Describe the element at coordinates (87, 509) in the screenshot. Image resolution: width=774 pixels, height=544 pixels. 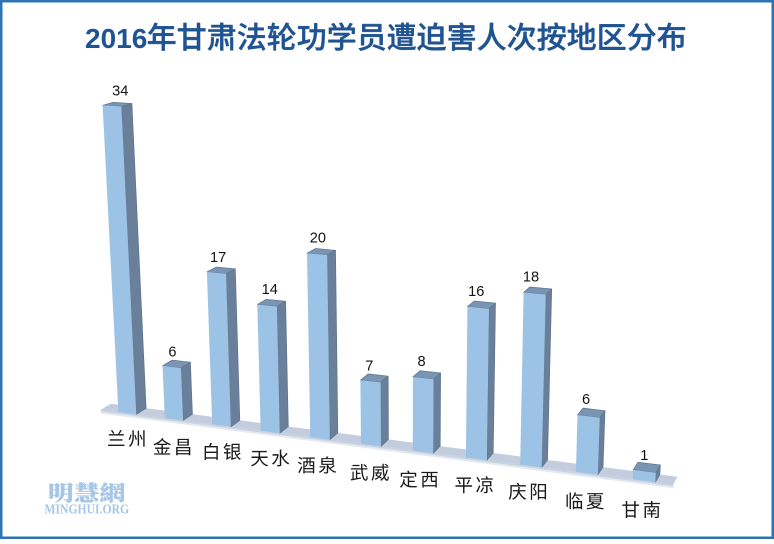
I see `svg-text: MINGHUI.ORG` at that location.